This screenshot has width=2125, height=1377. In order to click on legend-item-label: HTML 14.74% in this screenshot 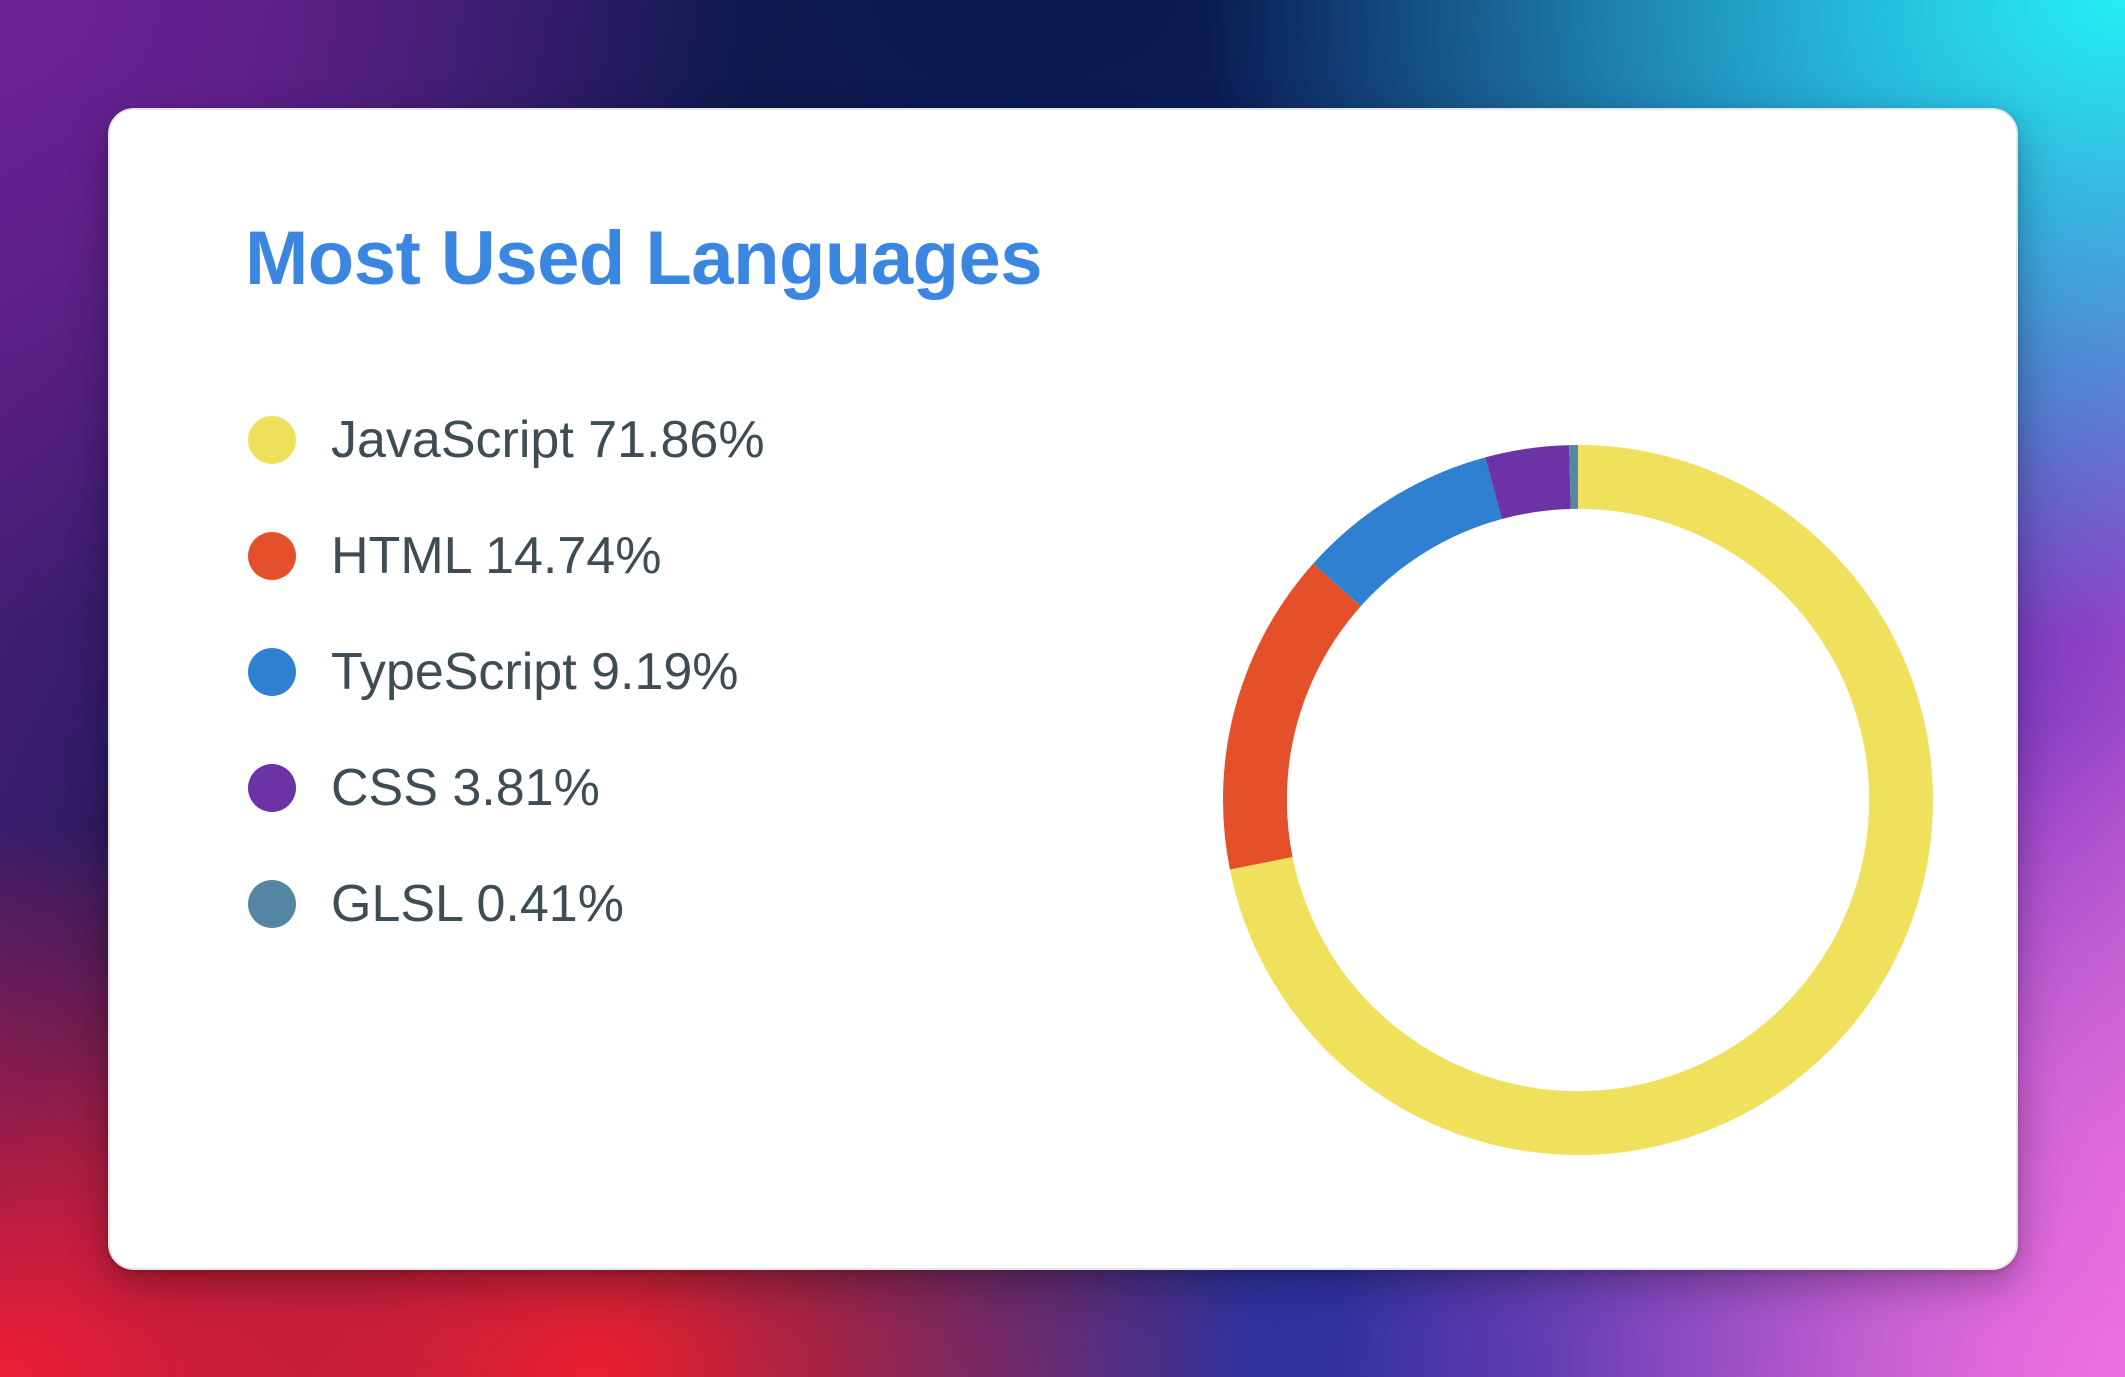, I will do `click(496, 556)`.